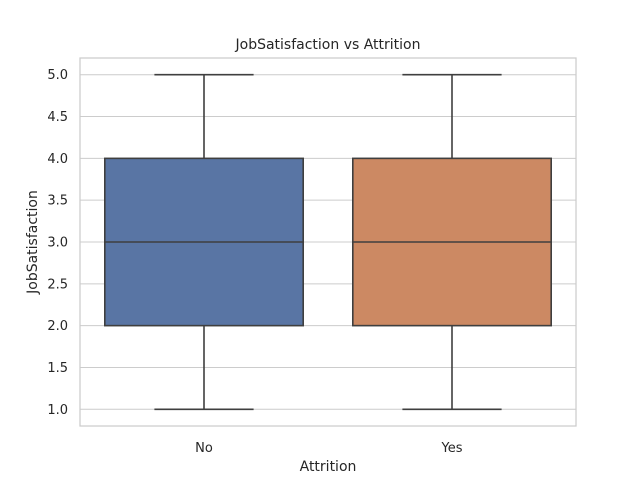 The height and width of the screenshot is (480, 640). Describe the element at coordinates (452, 448) in the screenshot. I see `x-tick-label: Yes` at that location.